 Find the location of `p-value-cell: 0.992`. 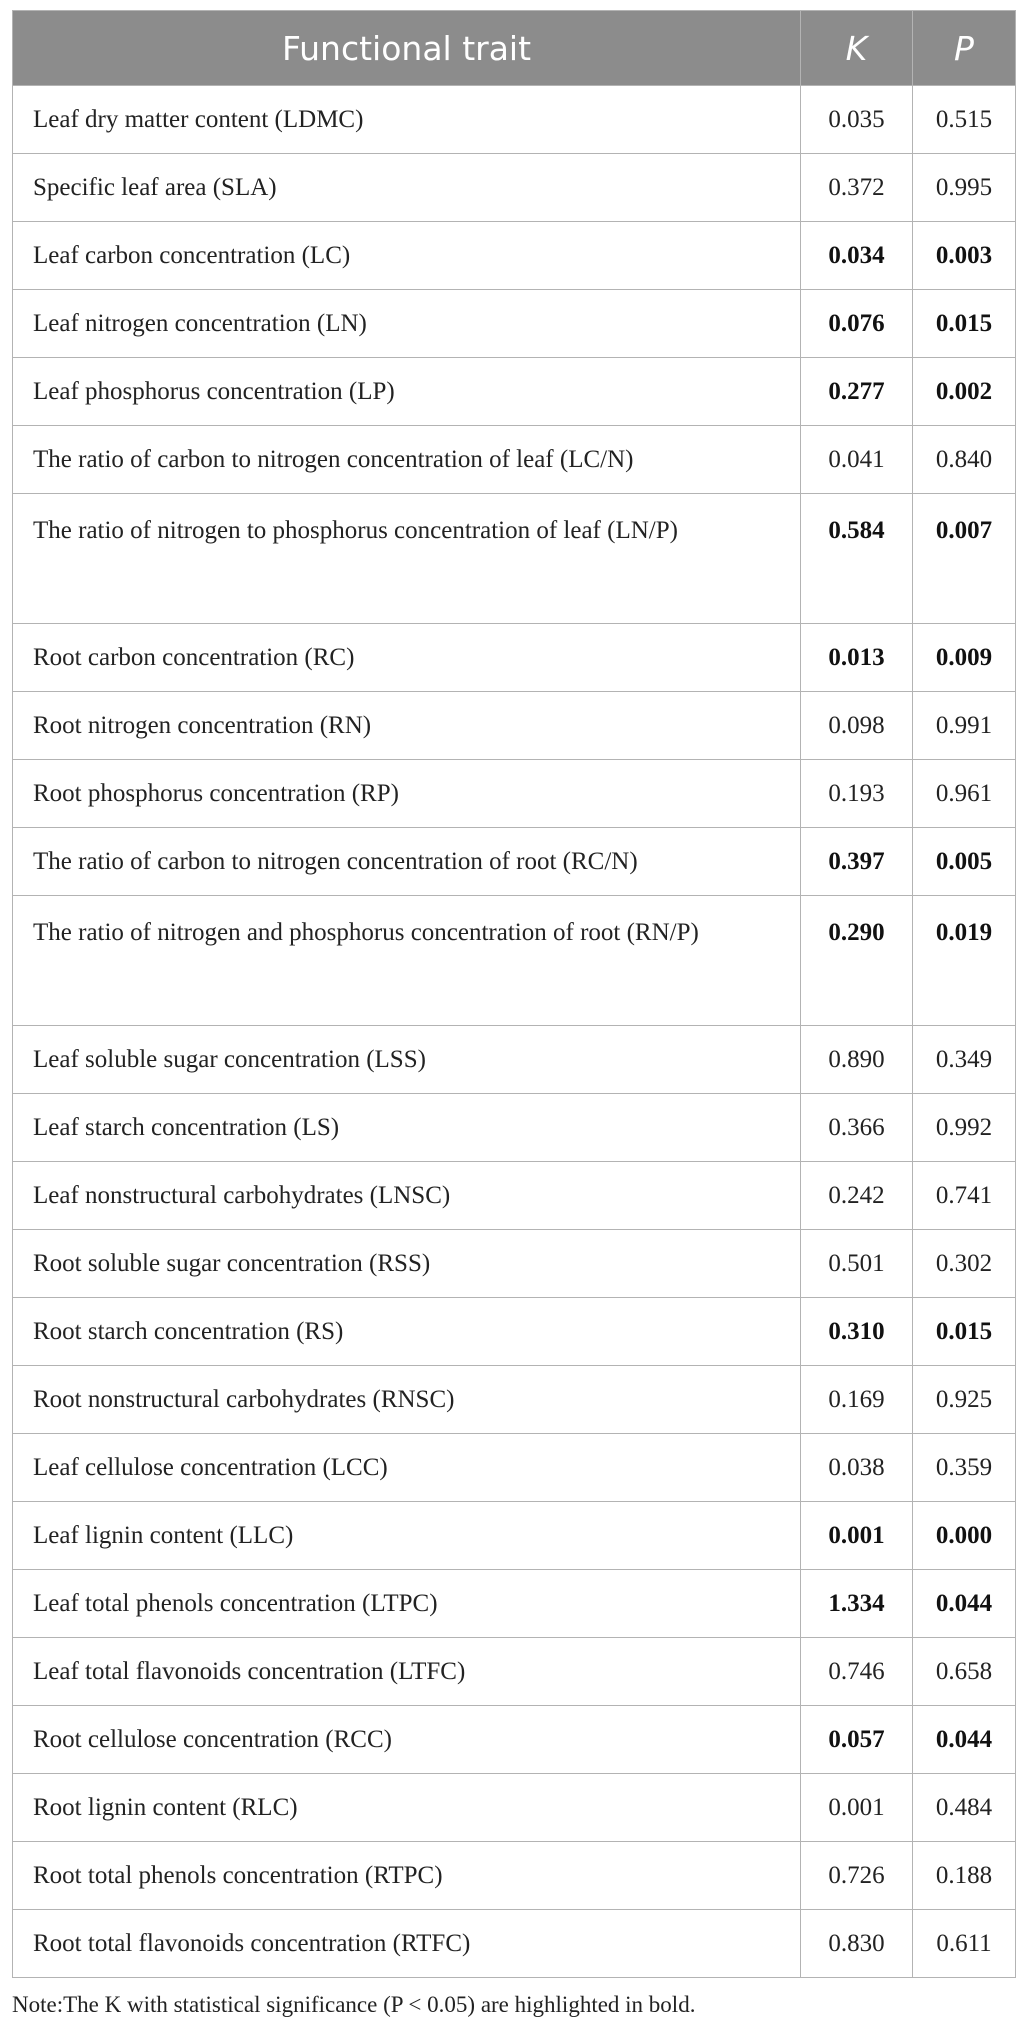

p-value-cell: 0.992 is located at coordinates (964, 1127).